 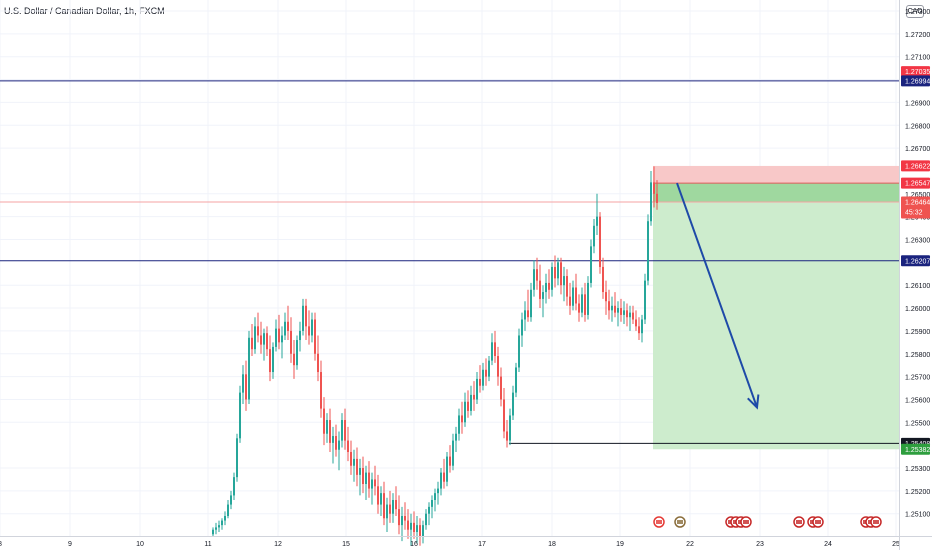 I want to click on stop-loss-zone, so click(x=776, y=174).